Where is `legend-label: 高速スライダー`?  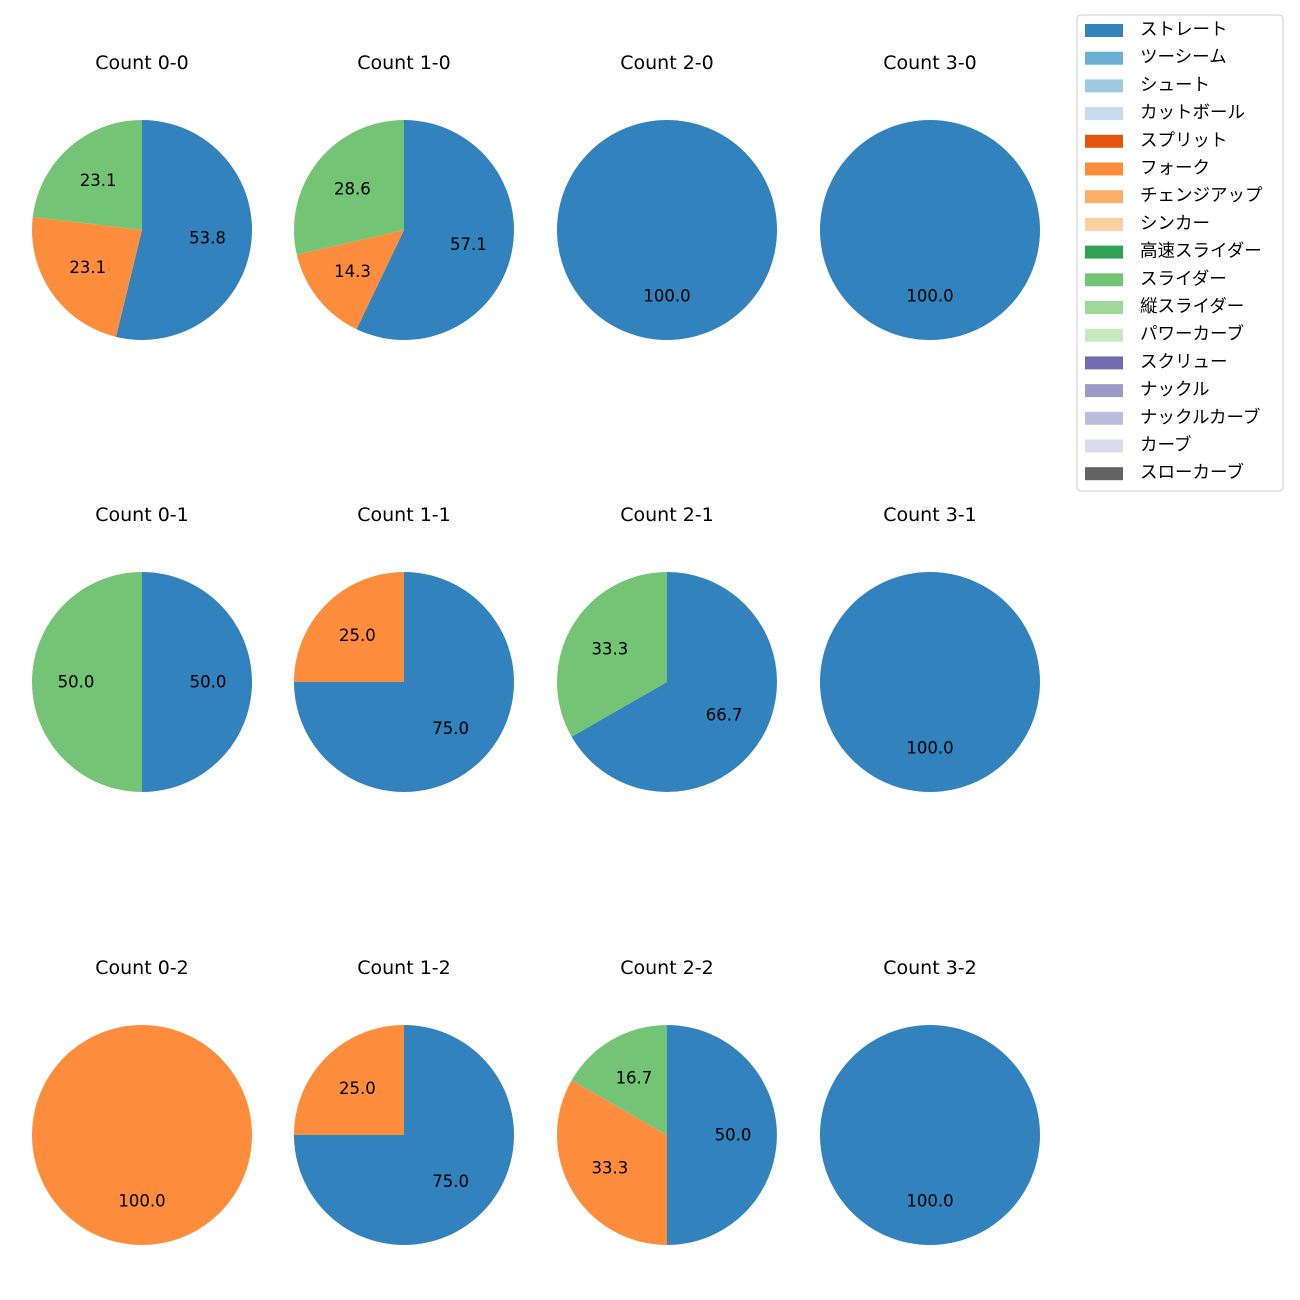 legend-label: 高速スライダー is located at coordinates (1201, 252).